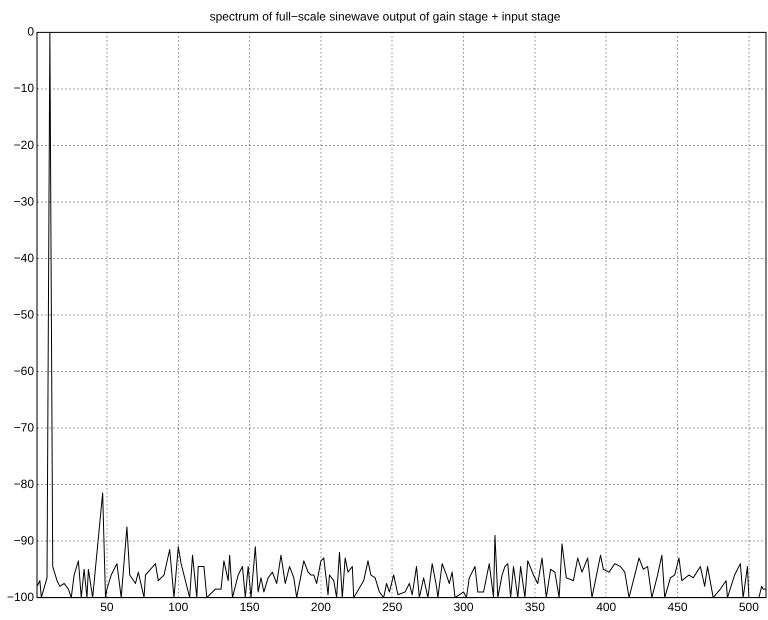 This screenshot has height=620, width=768. What do you see at coordinates (535, 607) in the screenshot?
I see `x-tick-label: 350` at bounding box center [535, 607].